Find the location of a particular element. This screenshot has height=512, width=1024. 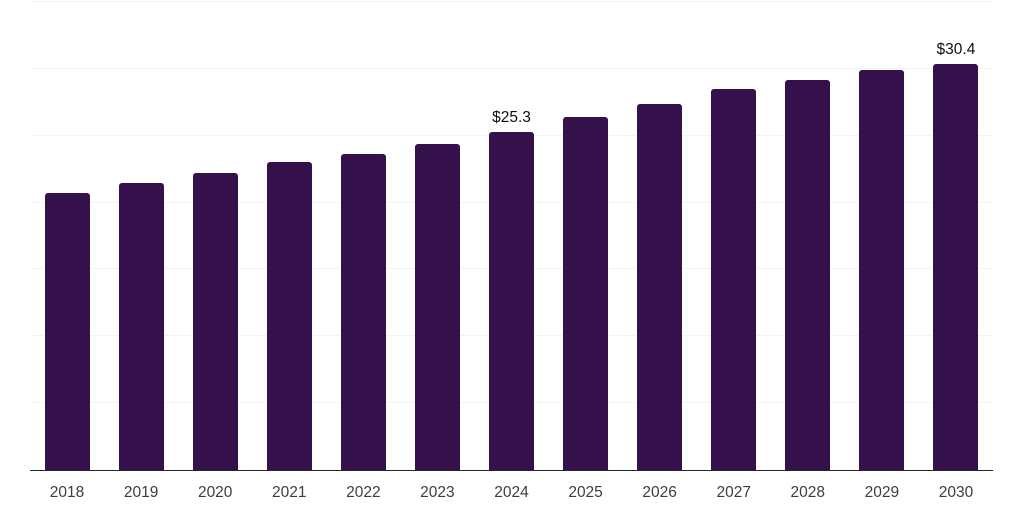

bar-2029 is located at coordinates (882, 270).